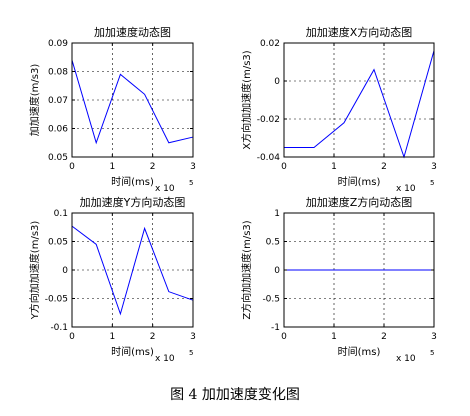 The height and width of the screenshot is (416, 470). I want to click on plot-area, so click(359, 100).